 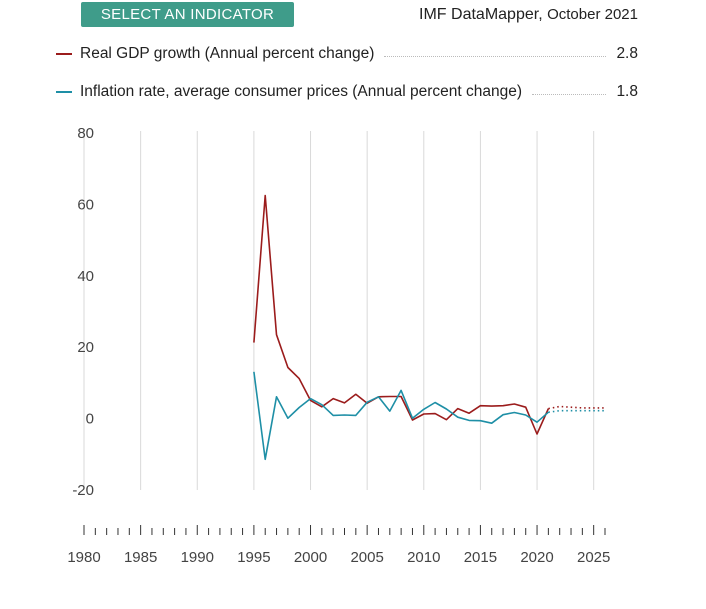 I want to click on y-tick-label-60: 60, so click(x=85, y=204).